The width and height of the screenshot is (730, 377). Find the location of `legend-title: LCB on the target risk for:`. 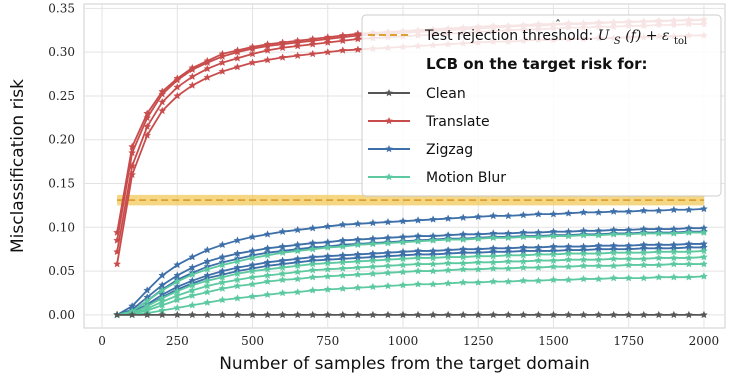

legend-title: LCB on the target risk for: is located at coordinates (537, 64).